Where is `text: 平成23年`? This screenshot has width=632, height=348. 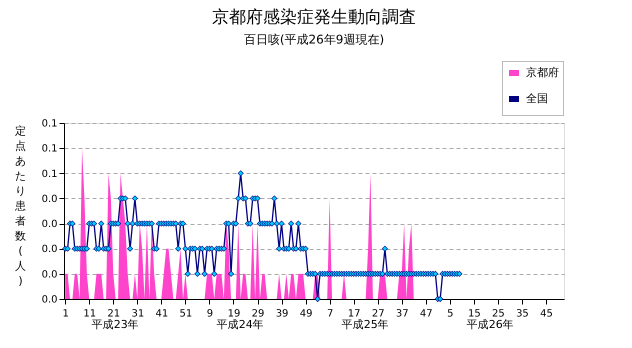 text: 平成23年 is located at coordinates (115, 324).